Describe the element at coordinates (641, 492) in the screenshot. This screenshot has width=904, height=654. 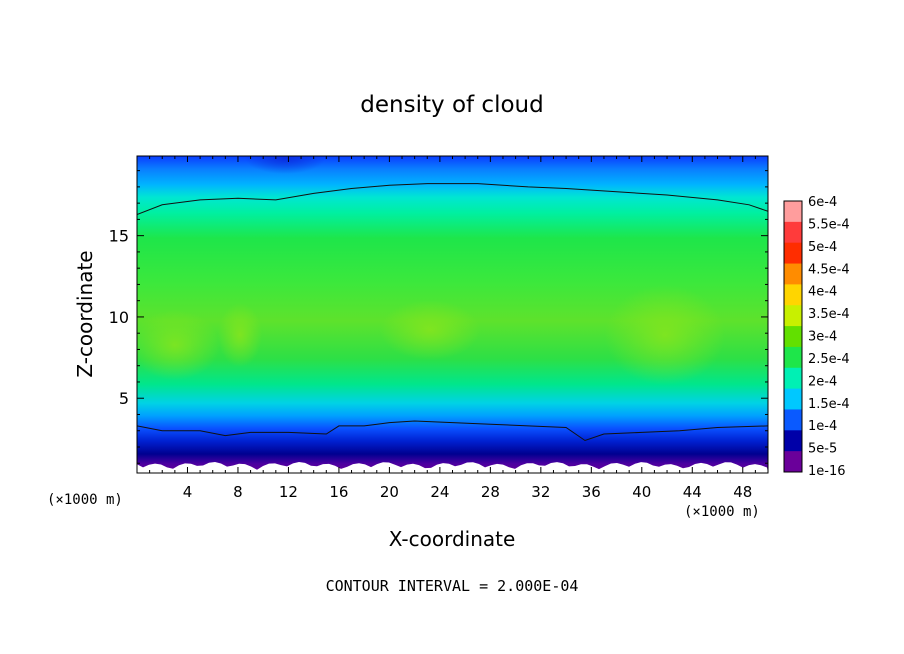
I see `x-tick-label: 40` at that location.